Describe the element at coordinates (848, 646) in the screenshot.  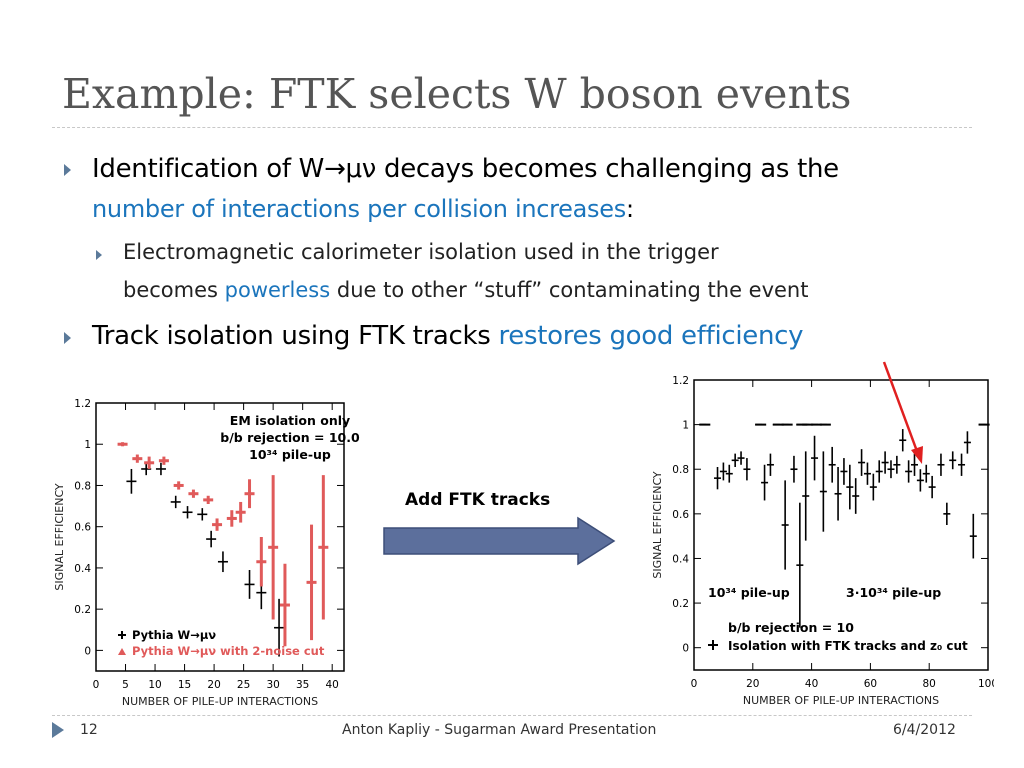
I see `legend-label: Isolation with FTK tracks and z₀ cut` at that location.